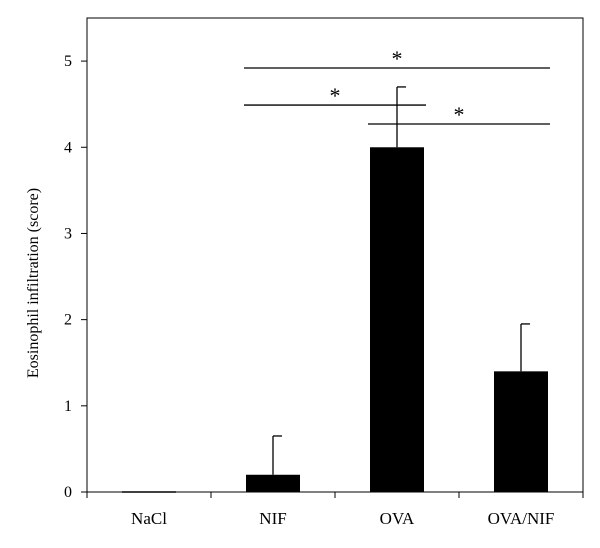 This screenshot has width=600, height=548. What do you see at coordinates (459, 114) in the screenshot?
I see `significance-star-2: *` at bounding box center [459, 114].